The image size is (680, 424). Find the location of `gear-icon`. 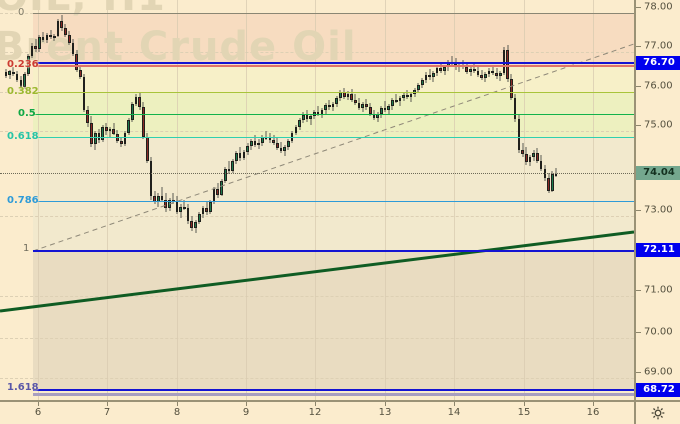

gear-icon is located at coordinates (658, 413).